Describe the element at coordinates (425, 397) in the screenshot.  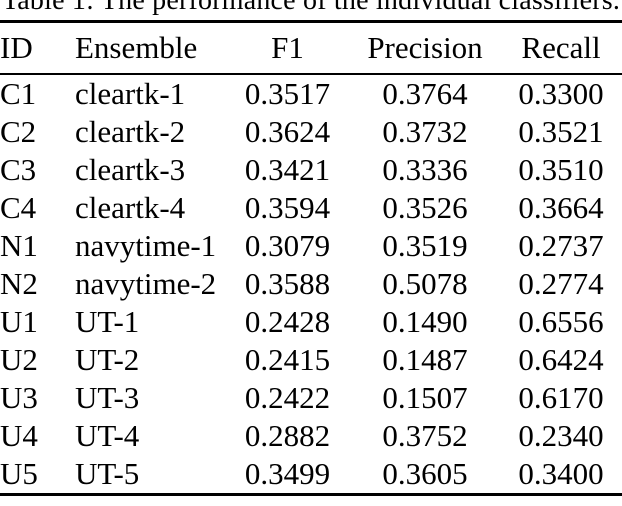
I see `cell-precision: 0.1507` at that location.